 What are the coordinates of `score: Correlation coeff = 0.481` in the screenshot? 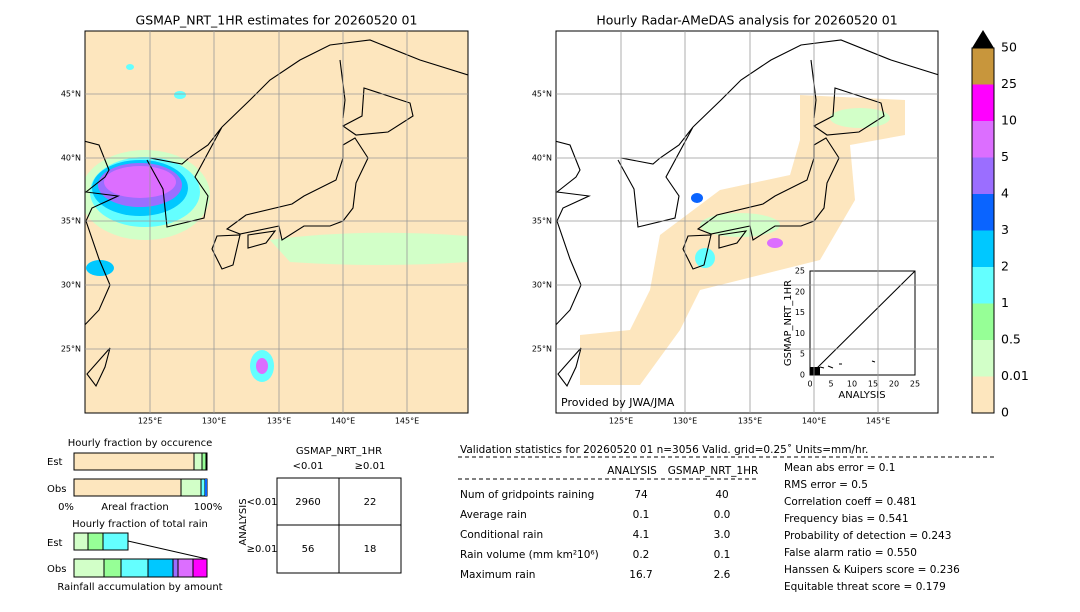 It's located at (850, 502).